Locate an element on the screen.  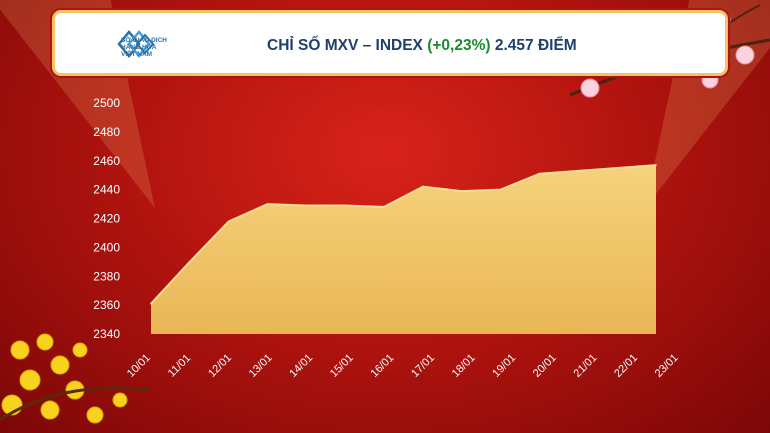
y-tick-label: 2440 is located at coordinates (106, 190).